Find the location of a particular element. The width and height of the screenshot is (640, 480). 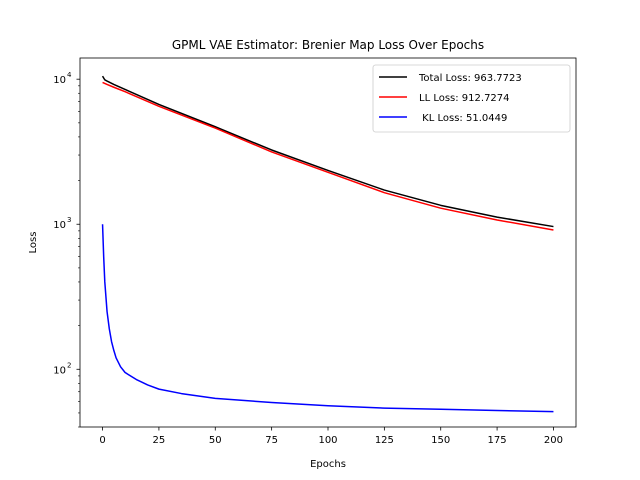

x-tick-label: 150 is located at coordinates (440, 440).